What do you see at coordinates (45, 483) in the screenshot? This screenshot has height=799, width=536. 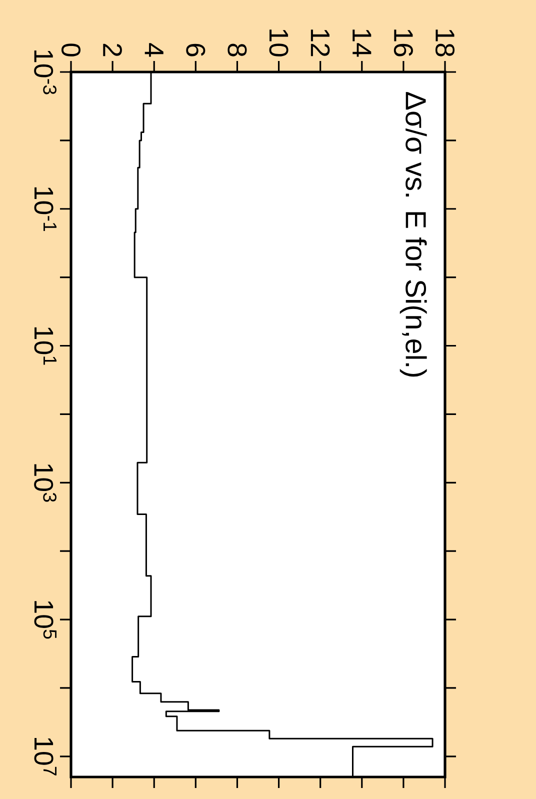 I see `y-tick-label: 10$^{3}$` at bounding box center [45, 483].